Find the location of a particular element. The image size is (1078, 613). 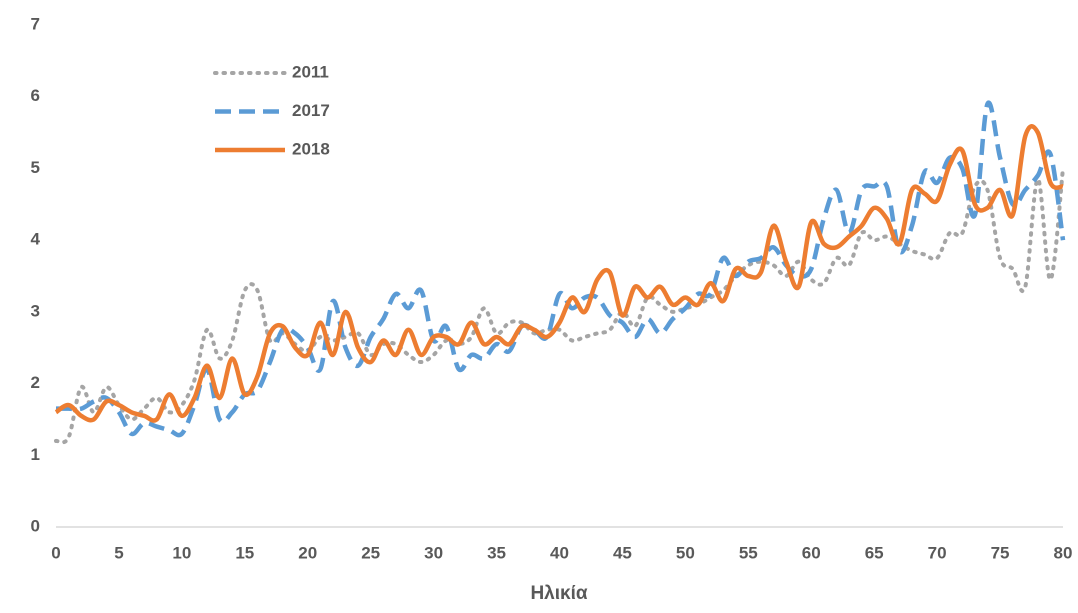

x-tick-label: 75 is located at coordinates (1000, 552).